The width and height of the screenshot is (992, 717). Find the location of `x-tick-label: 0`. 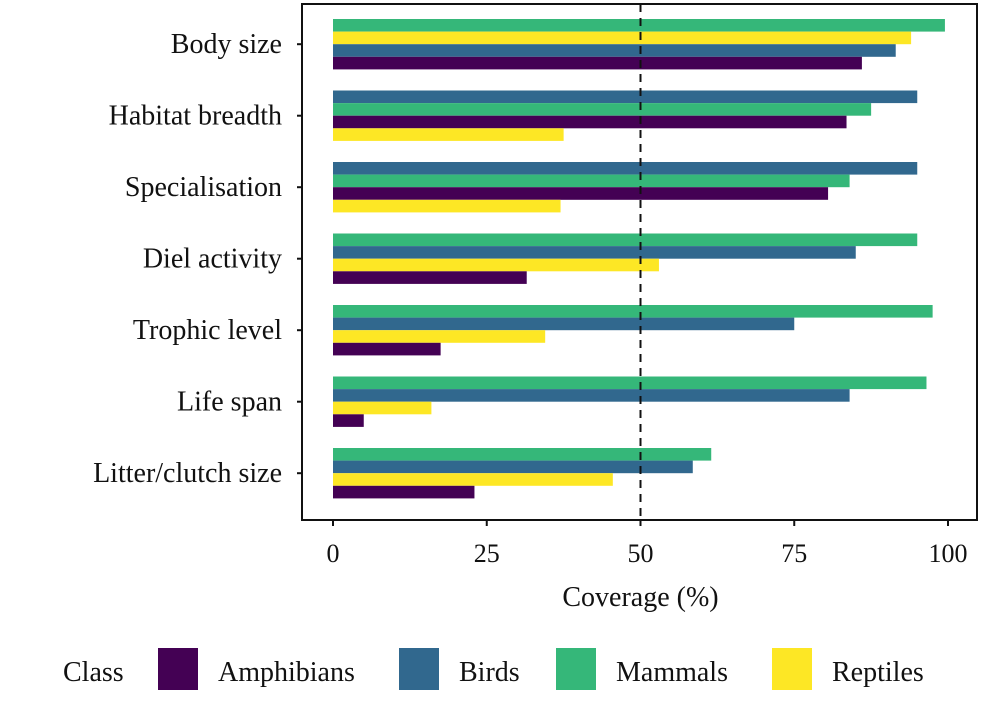

x-tick-label: 0 is located at coordinates (333, 553).